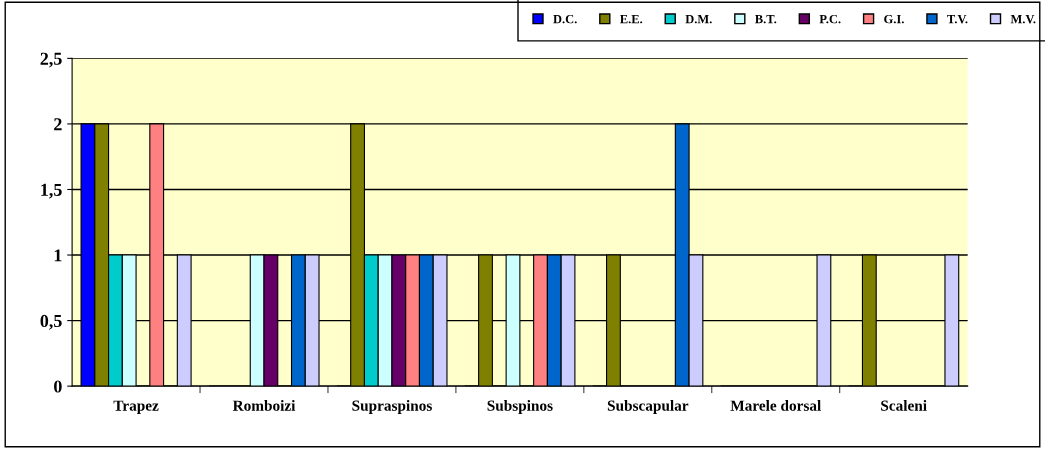  I want to click on x-tick-label: Marele dorsal, so click(775, 405).